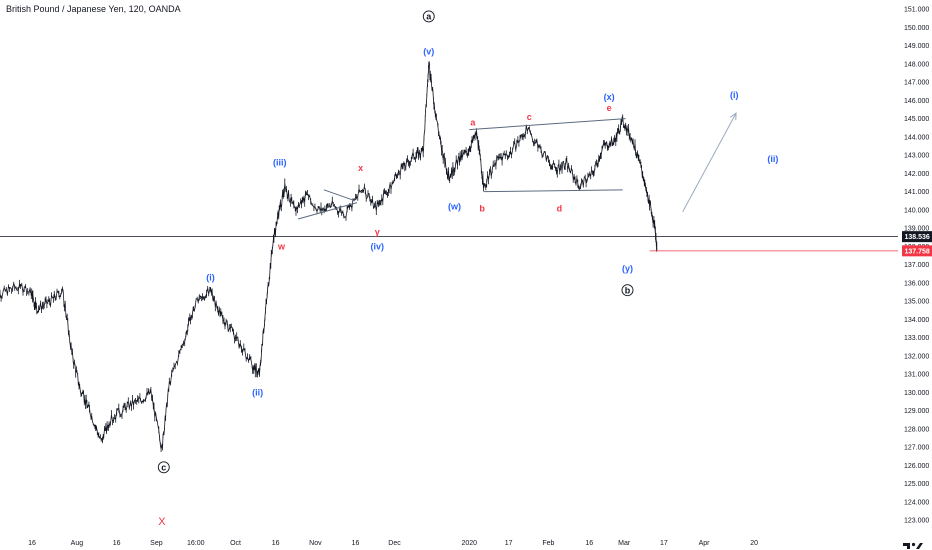 This screenshot has width=932, height=550. What do you see at coordinates (916, 338) in the screenshot?
I see `y-tick-label: 133.000` at bounding box center [916, 338].